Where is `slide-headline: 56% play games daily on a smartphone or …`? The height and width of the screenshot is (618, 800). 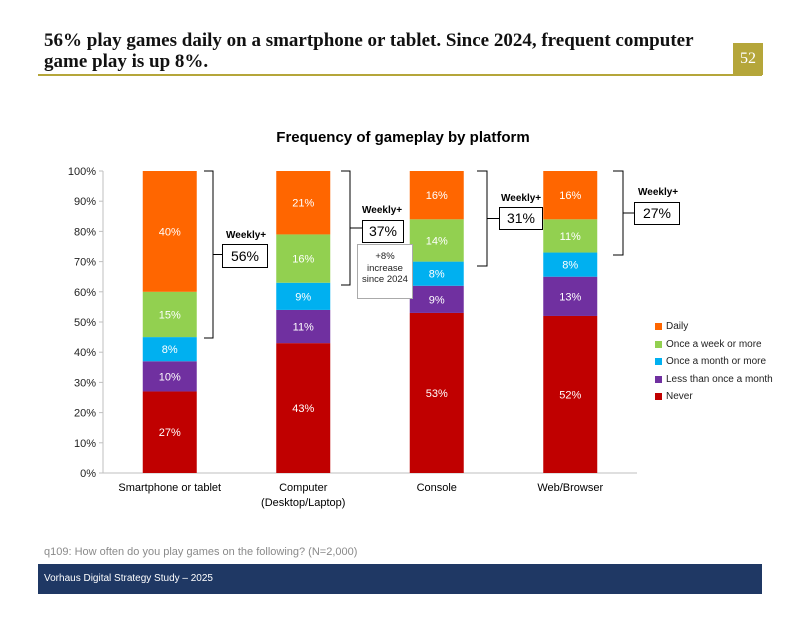 slide-headline: 56% play games daily on a smartphone or … is located at coordinates (369, 51).